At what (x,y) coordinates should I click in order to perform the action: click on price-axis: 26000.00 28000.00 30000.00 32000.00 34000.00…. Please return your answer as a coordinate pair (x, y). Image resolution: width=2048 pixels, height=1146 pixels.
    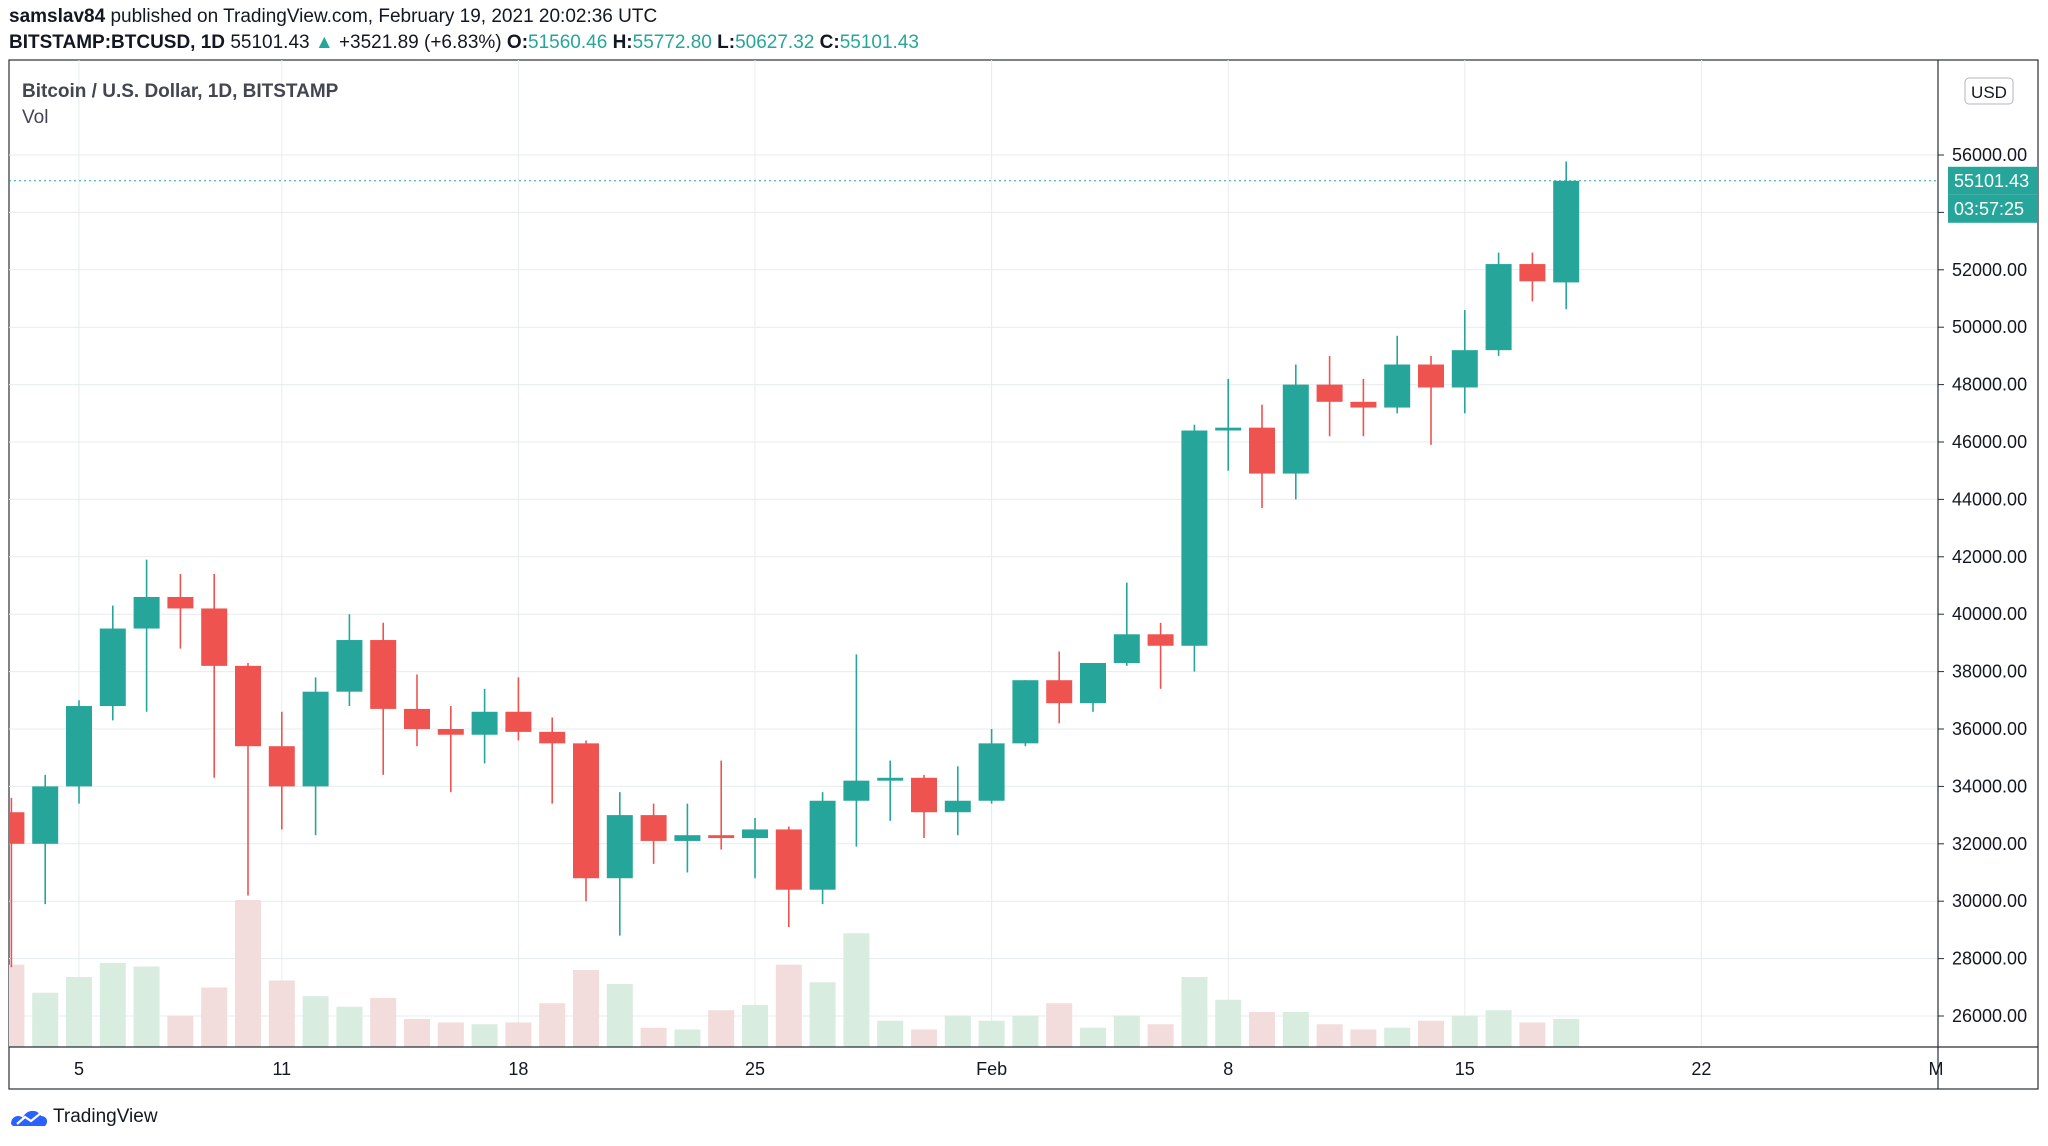
    Looking at the image, I should click on (1982, 585).